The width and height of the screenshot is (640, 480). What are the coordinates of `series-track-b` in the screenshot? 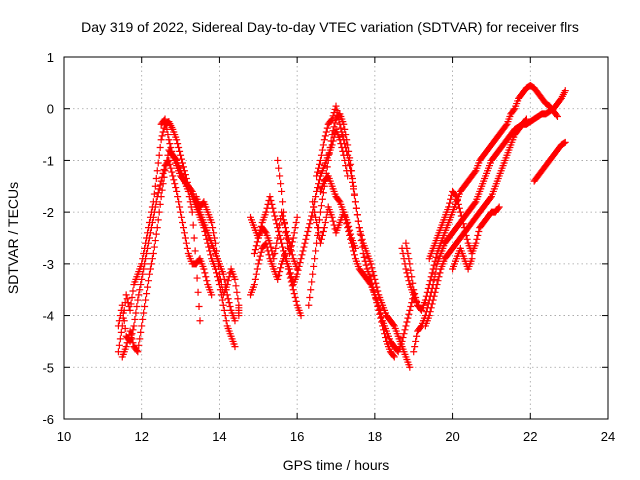 It's located at (165, 250).